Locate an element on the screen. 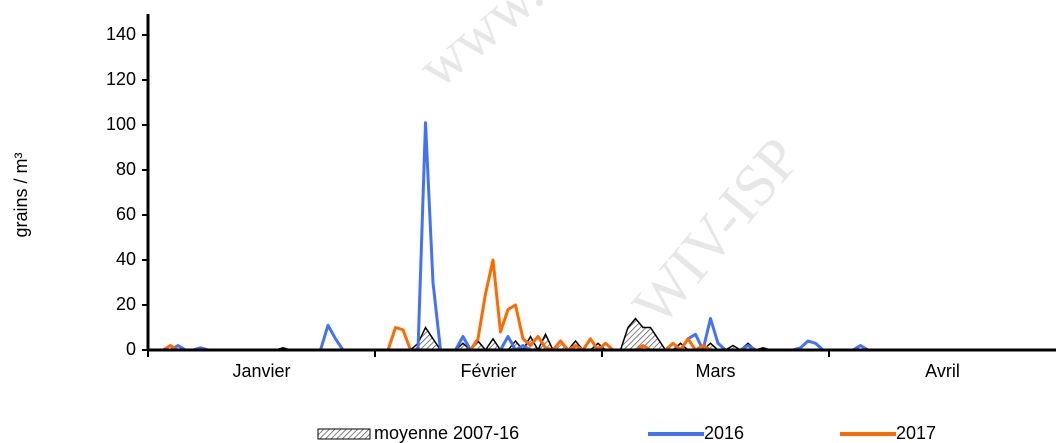 The image size is (1056, 443). y-tick-label: 140 is located at coordinates (121, 34).